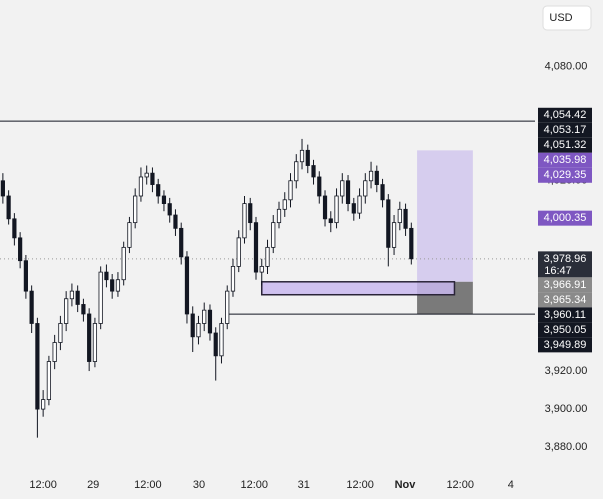 The image size is (603, 499). I want to click on price-label: 4,035.98, so click(565, 160).